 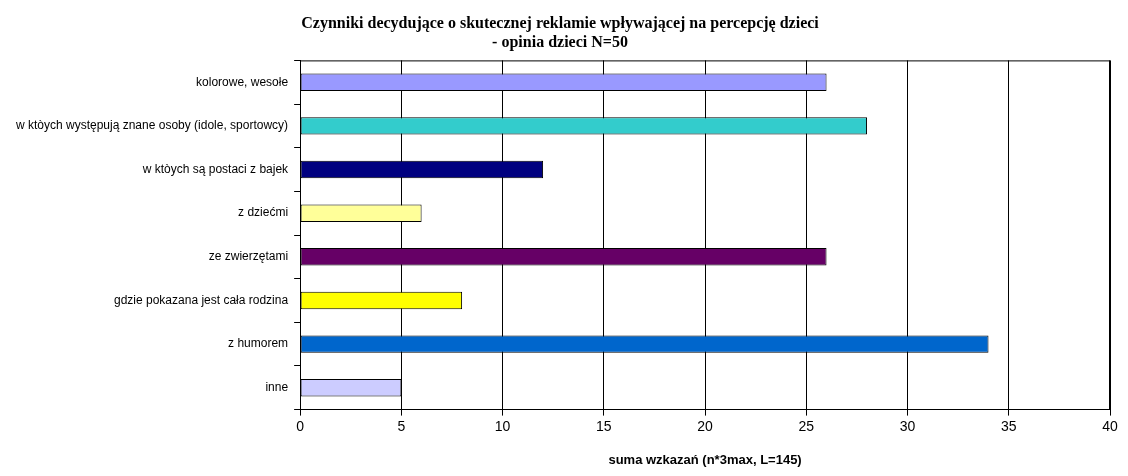 What do you see at coordinates (263, 212) in the screenshot?
I see `y-tick-label: z dziećmi` at bounding box center [263, 212].